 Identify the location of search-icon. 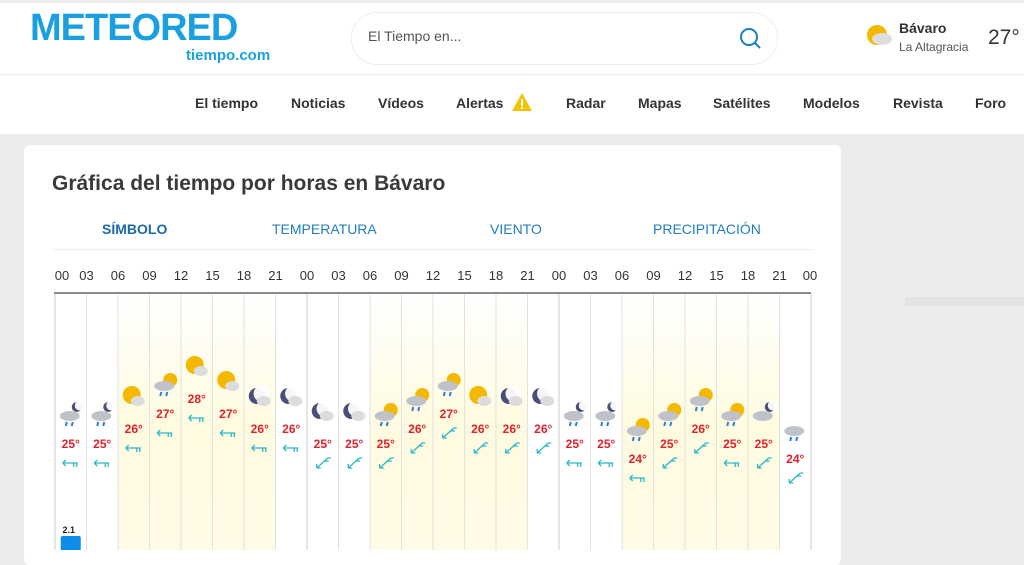
(750, 40).